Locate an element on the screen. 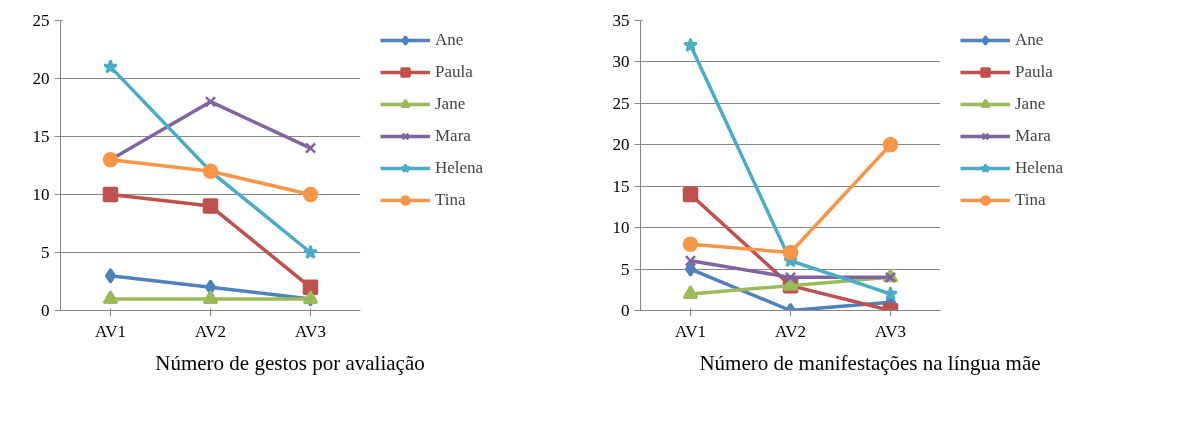 This screenshot has width=1179, height=430. text: Número de manifestações na língua mãe is located at coordinates (870, 363).